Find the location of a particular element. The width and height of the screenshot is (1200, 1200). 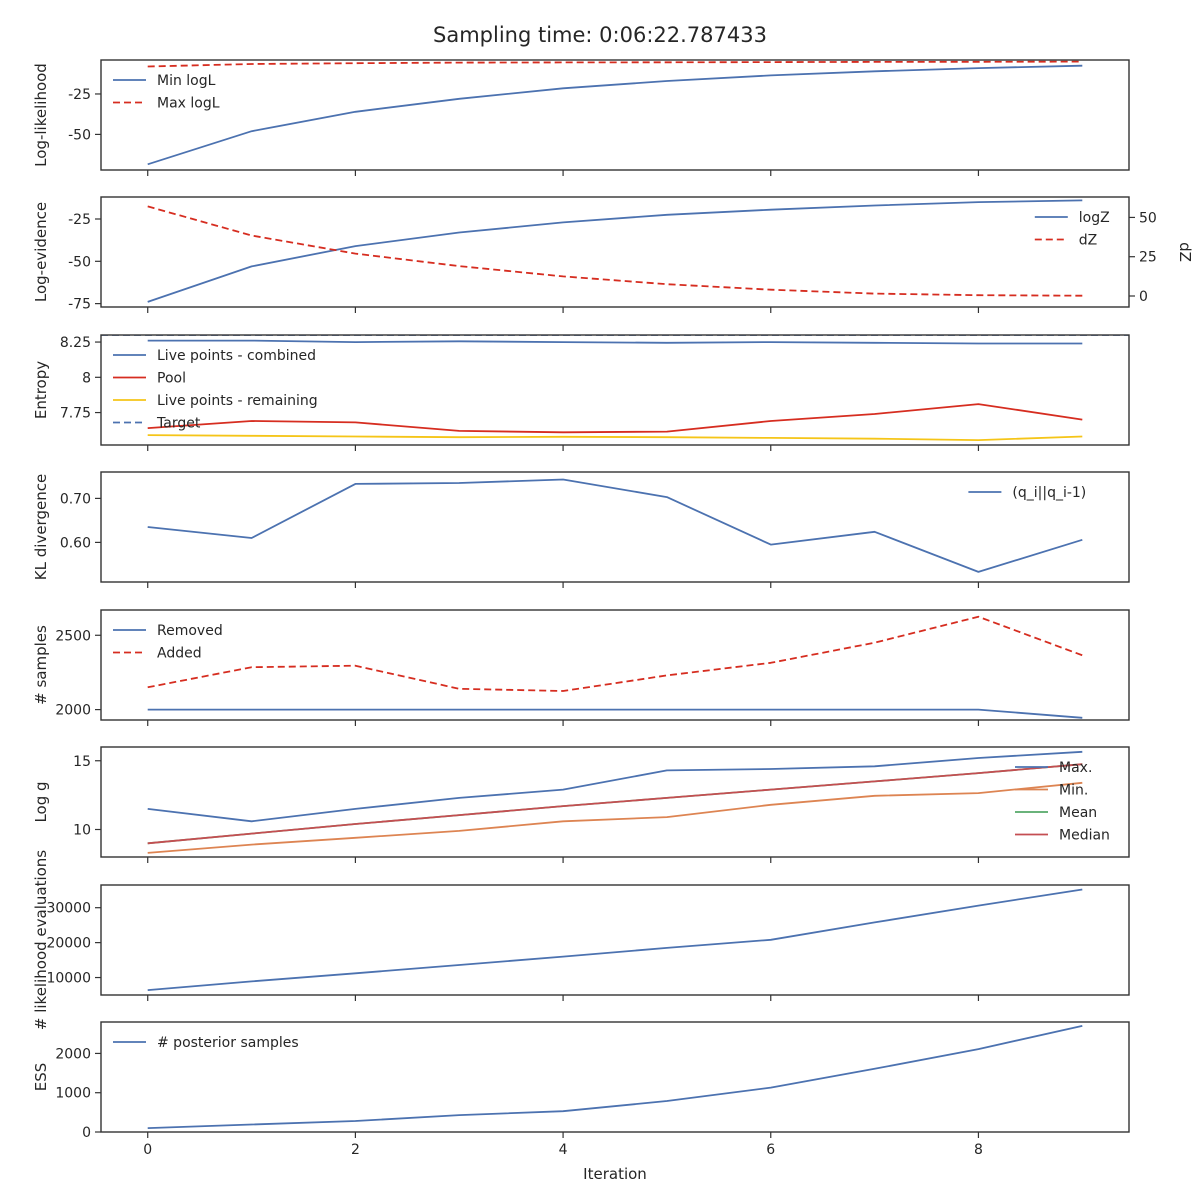

y2-axis-label: dZ is located at coordinates (1185, 252).